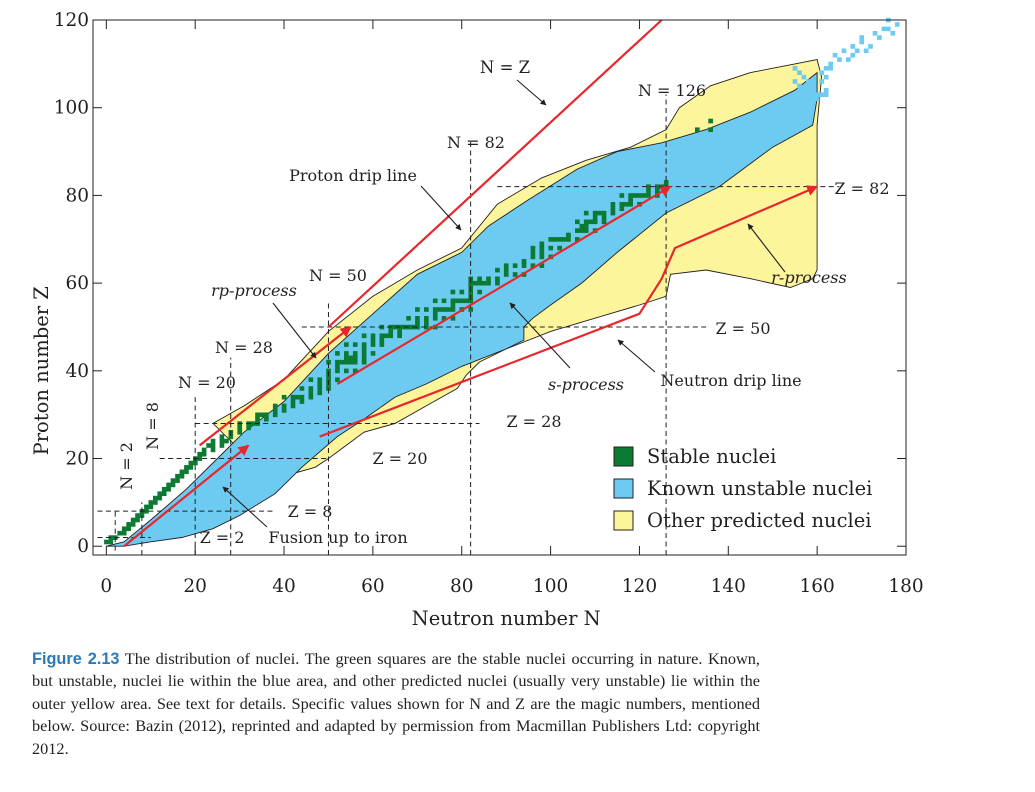  Describe the element at coordinates (808, 277) in the screenshot. I see `annotation: r-process` at that location.